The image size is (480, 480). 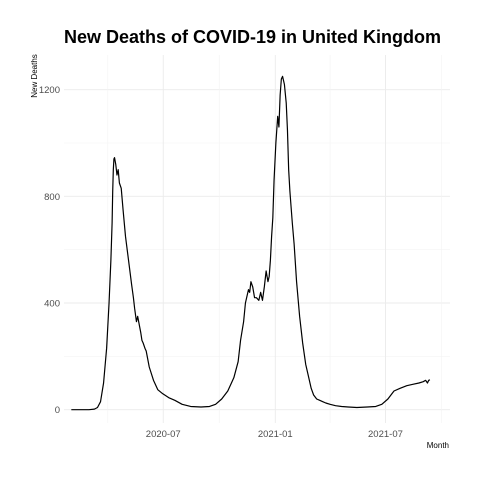 I want to click on y-axis-ticks: 0 400 800 1200, so click(x=49, y=250).